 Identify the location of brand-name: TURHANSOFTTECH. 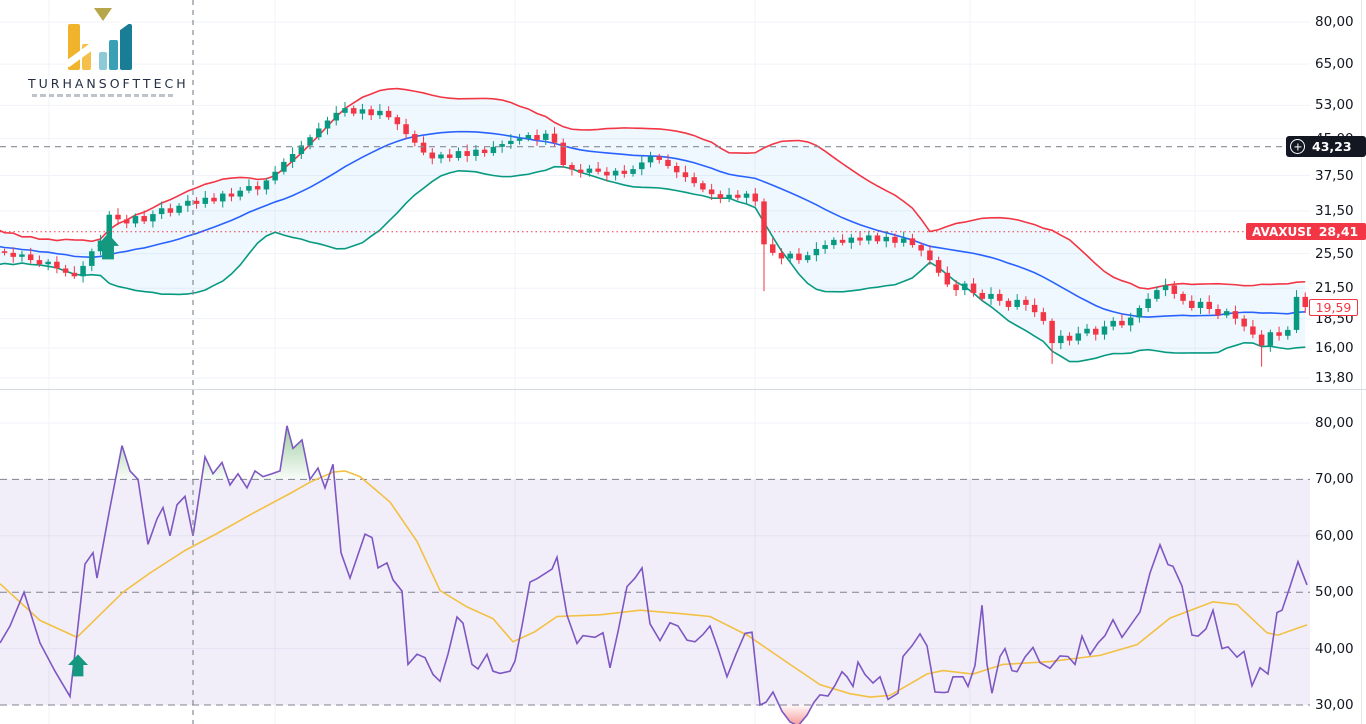
(108, 83).